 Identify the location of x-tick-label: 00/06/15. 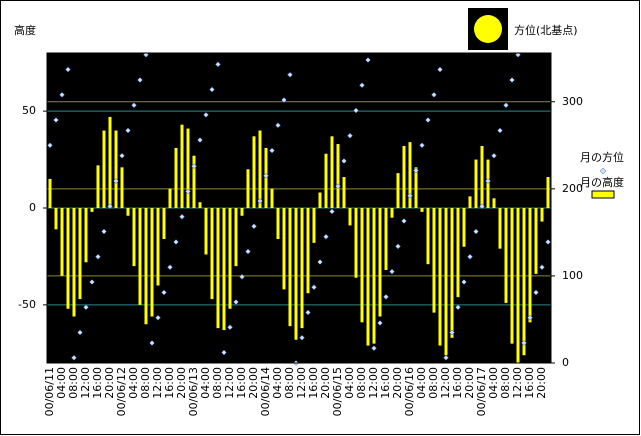
(337, 391).